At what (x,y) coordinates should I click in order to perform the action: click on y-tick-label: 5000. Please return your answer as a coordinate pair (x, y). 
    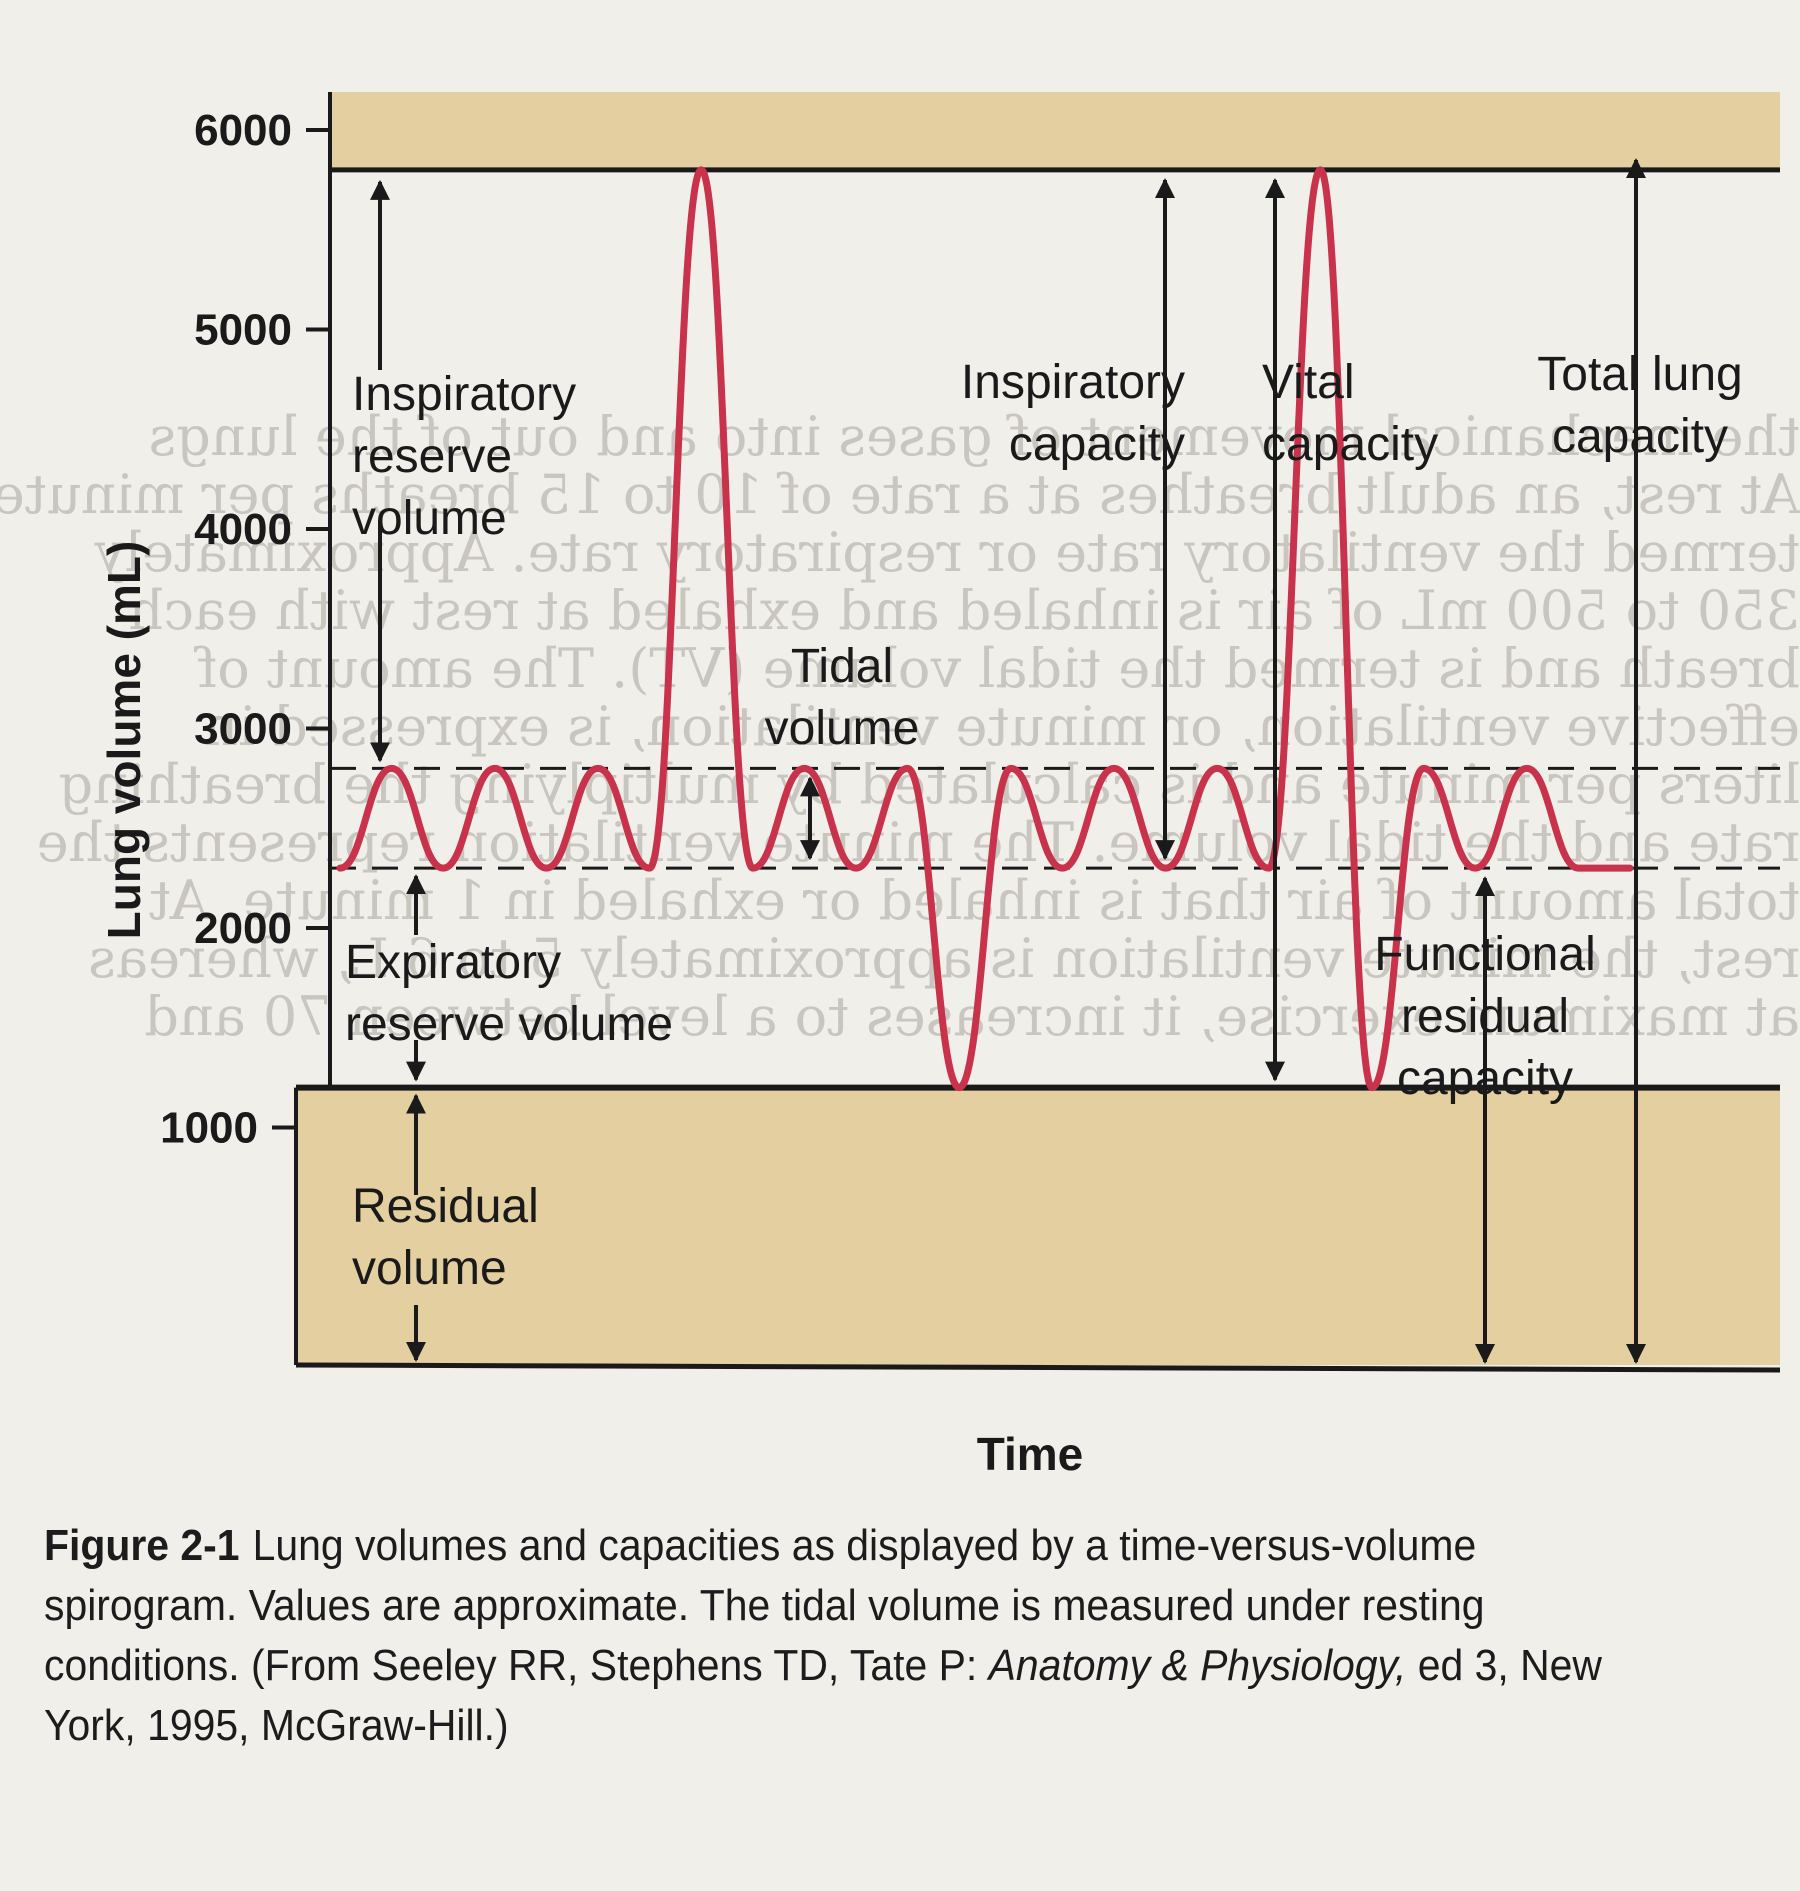
    Looking at the image, I should click on (243, 330).